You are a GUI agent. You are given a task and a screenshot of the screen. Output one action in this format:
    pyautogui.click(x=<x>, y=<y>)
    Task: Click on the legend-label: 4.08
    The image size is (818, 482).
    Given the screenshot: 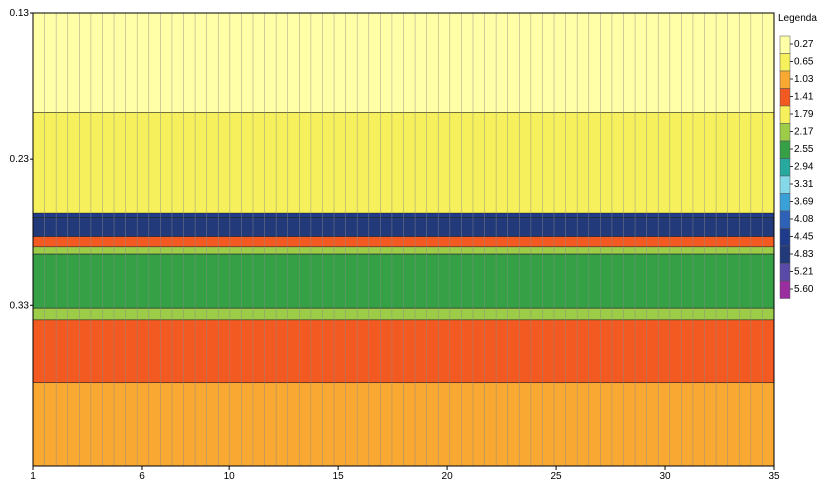 What is the action you would take?
    pyautogui.click(x=804, y=219)
    